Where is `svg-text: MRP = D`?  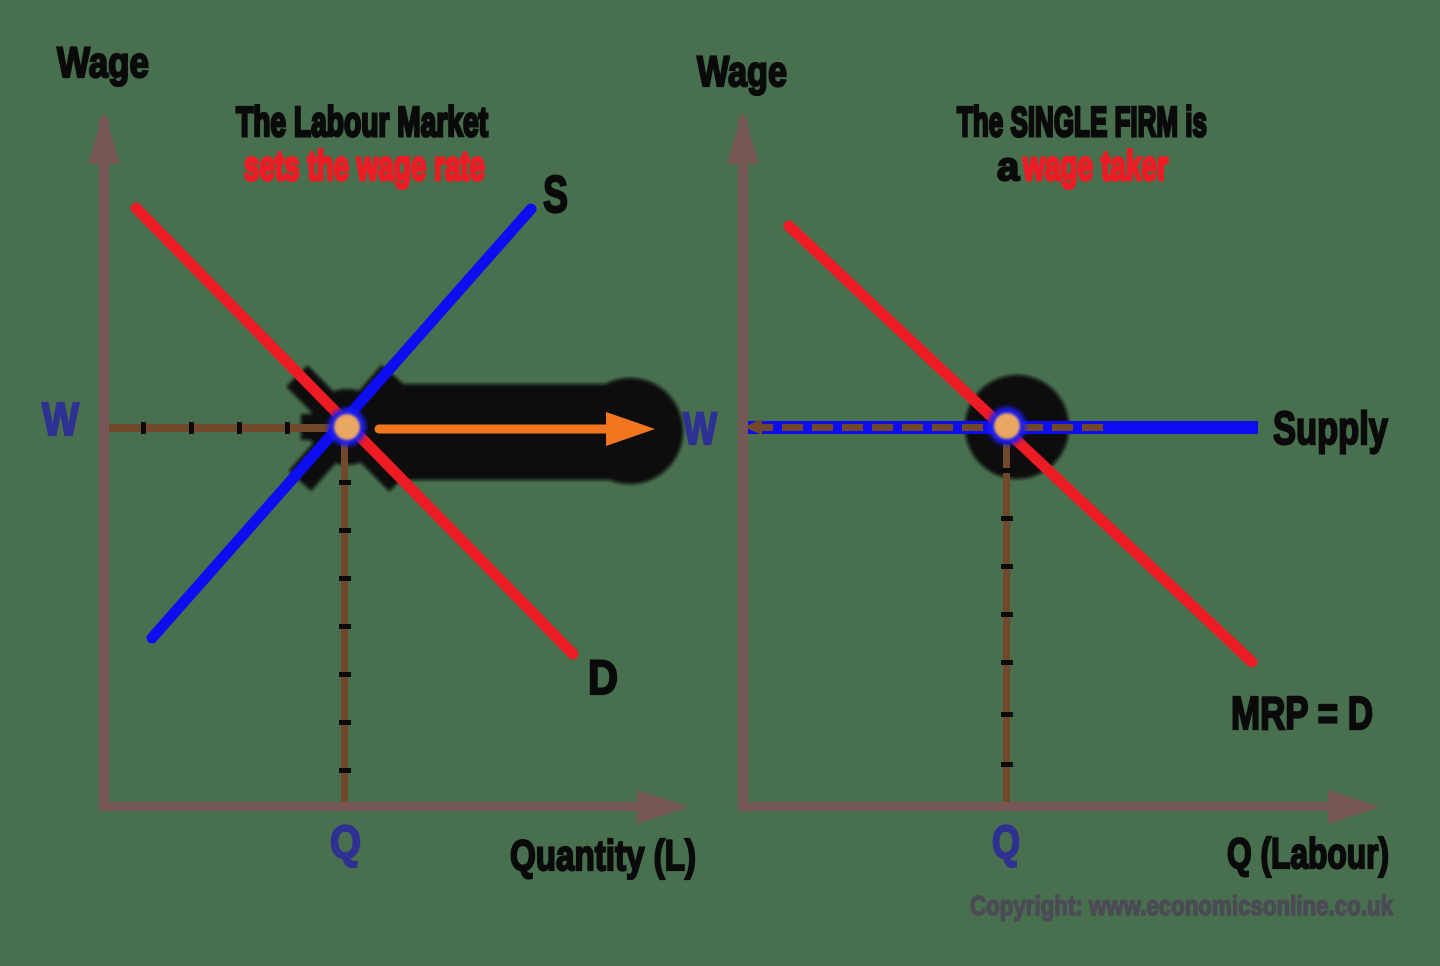 svg-text: MRP = D is located at coordinates (1302, 713).